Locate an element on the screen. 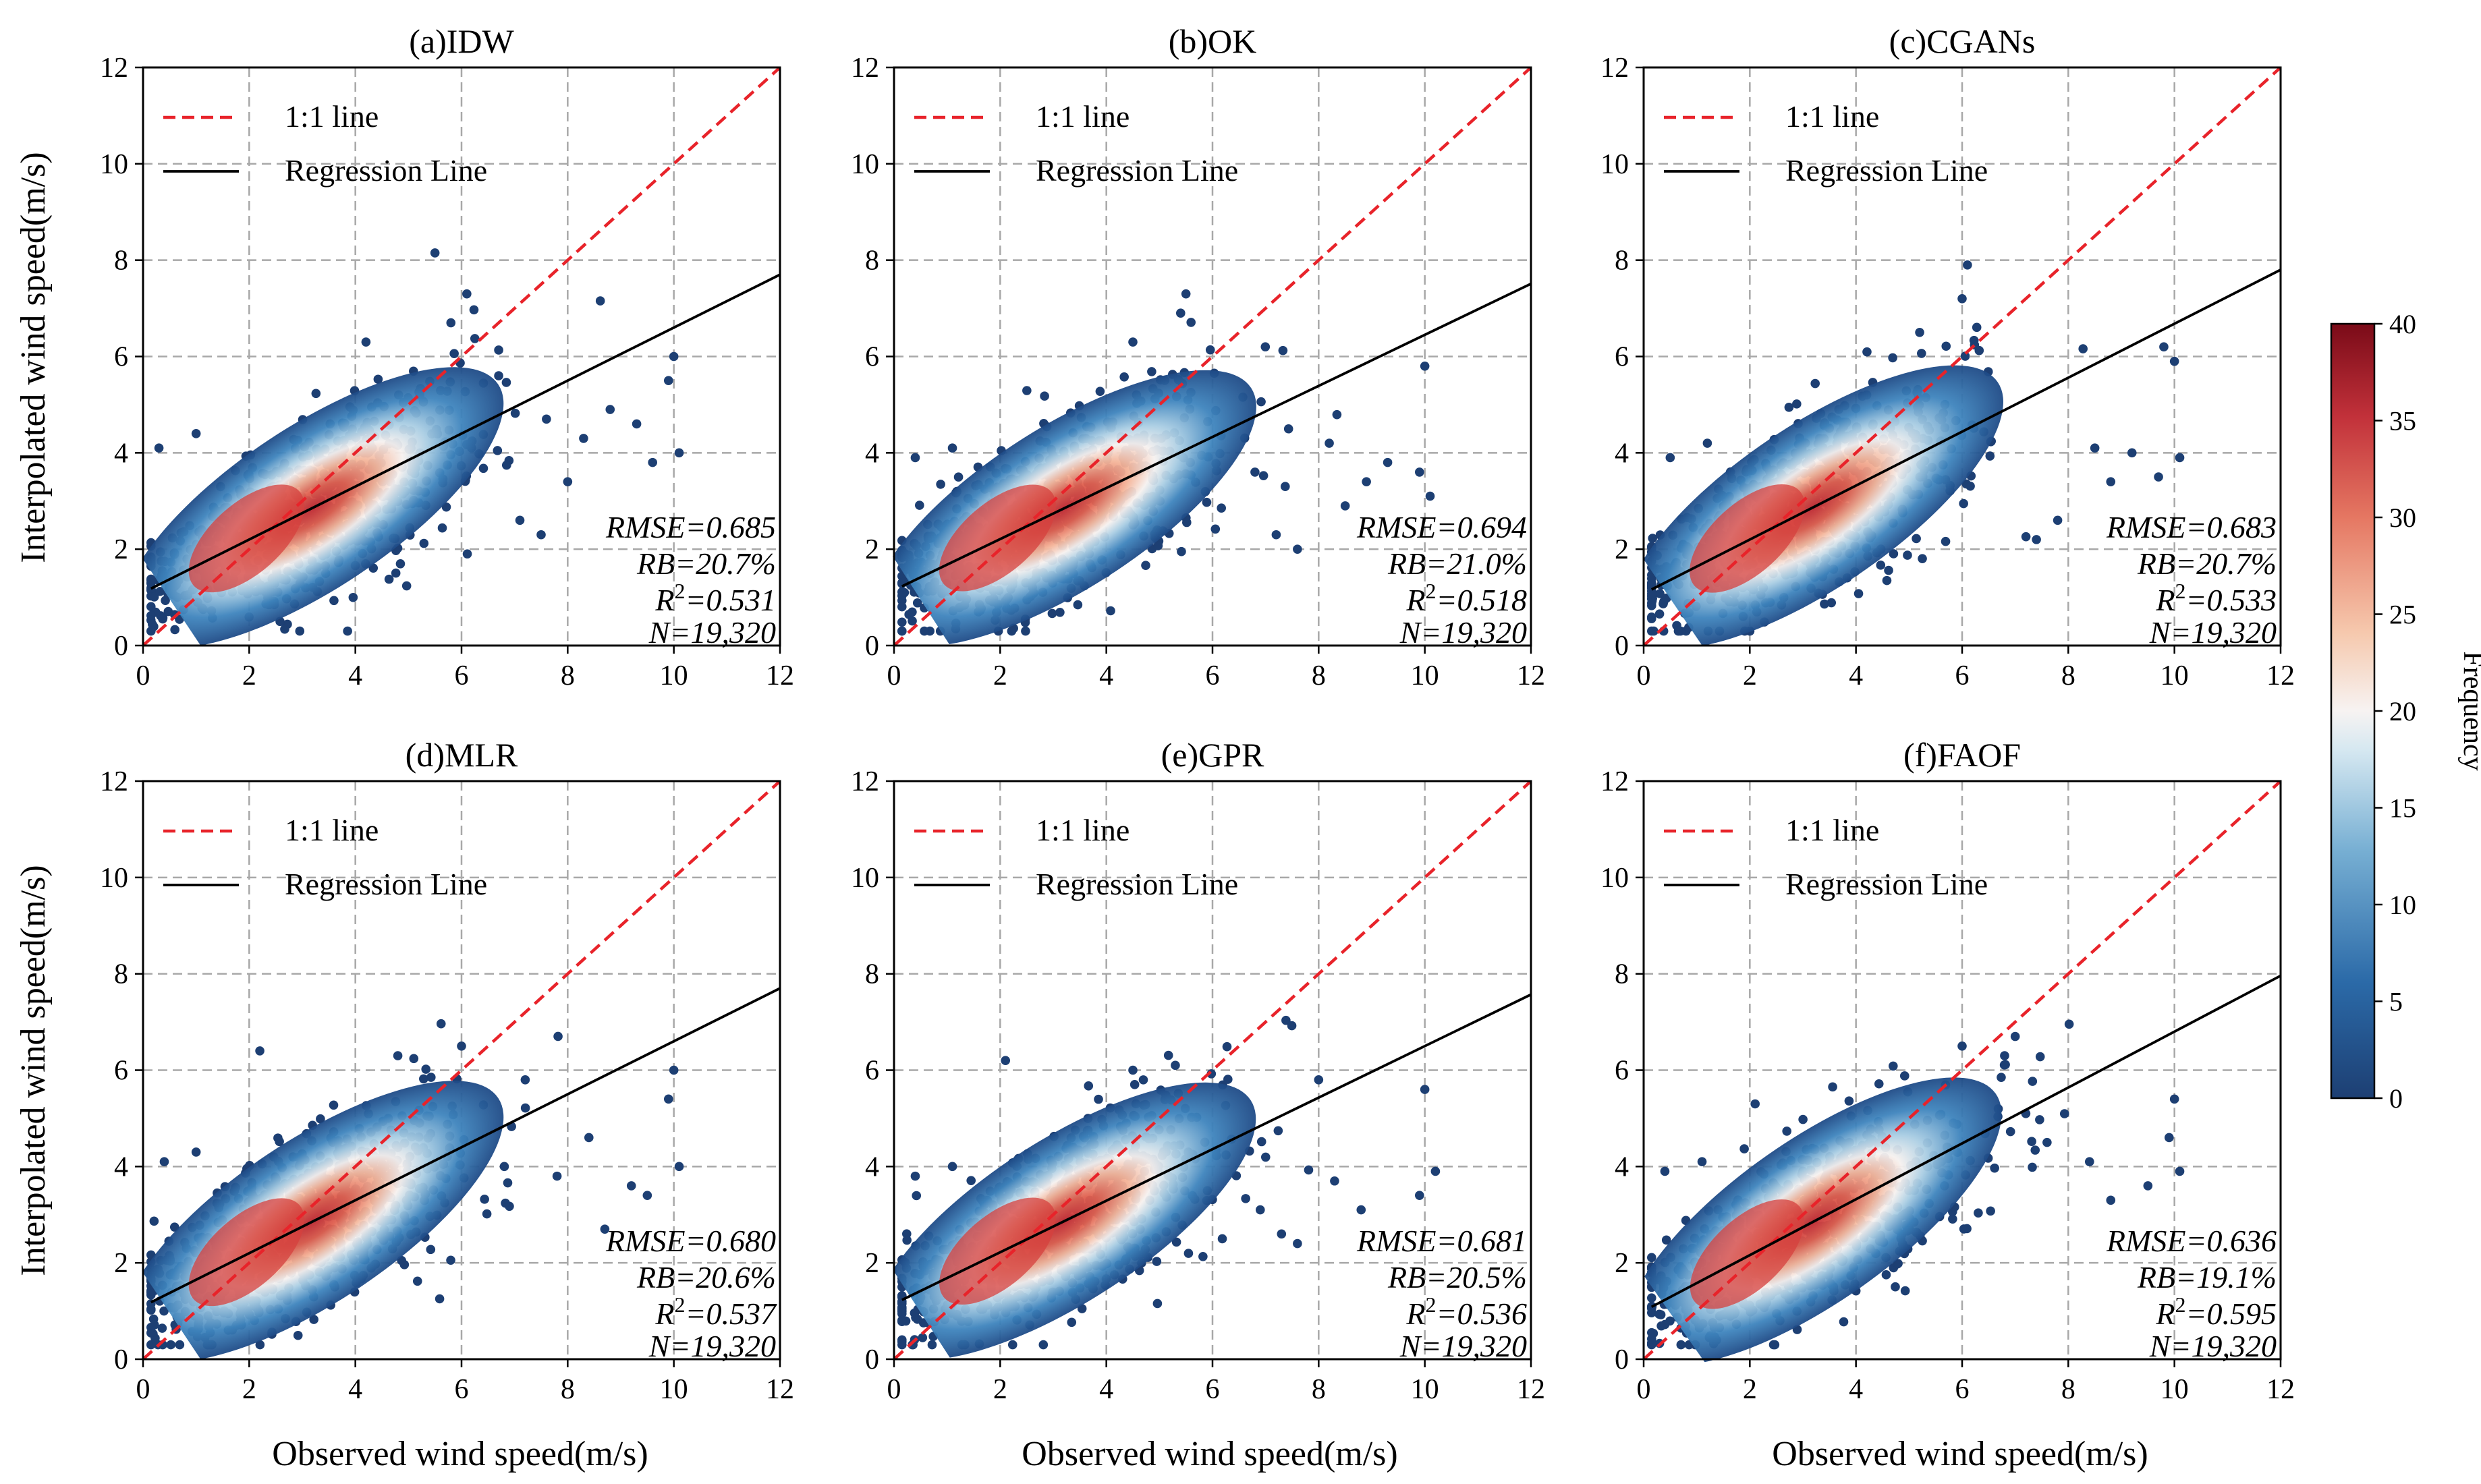 The image size is (2481, 1484). stat-n: N=19,320 is located at coordinates (1463, 1346).